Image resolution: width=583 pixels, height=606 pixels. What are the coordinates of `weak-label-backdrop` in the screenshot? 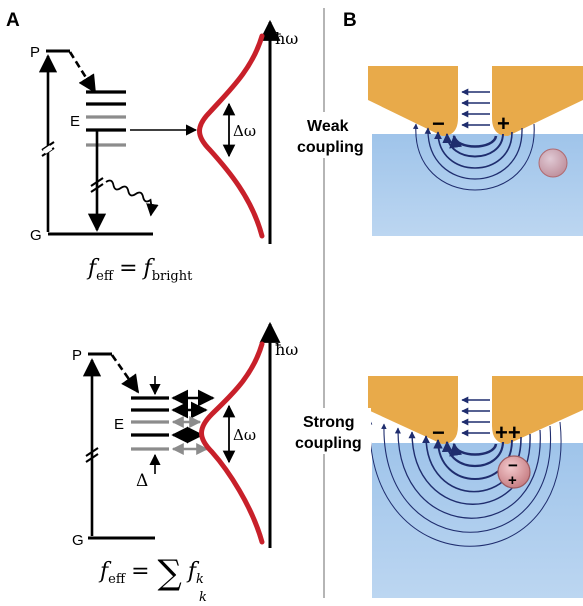 It's located at (334, 135).